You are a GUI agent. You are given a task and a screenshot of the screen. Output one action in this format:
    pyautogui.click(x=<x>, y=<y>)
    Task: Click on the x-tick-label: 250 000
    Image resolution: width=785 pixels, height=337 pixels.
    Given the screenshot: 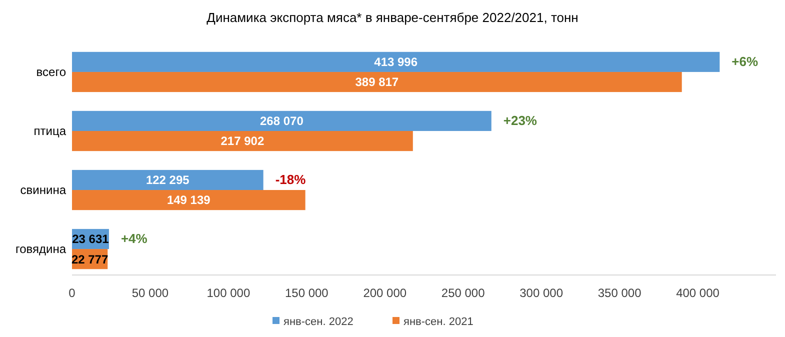 What is the action you would take?
    pyautogui.click(x=463, y=293)
    